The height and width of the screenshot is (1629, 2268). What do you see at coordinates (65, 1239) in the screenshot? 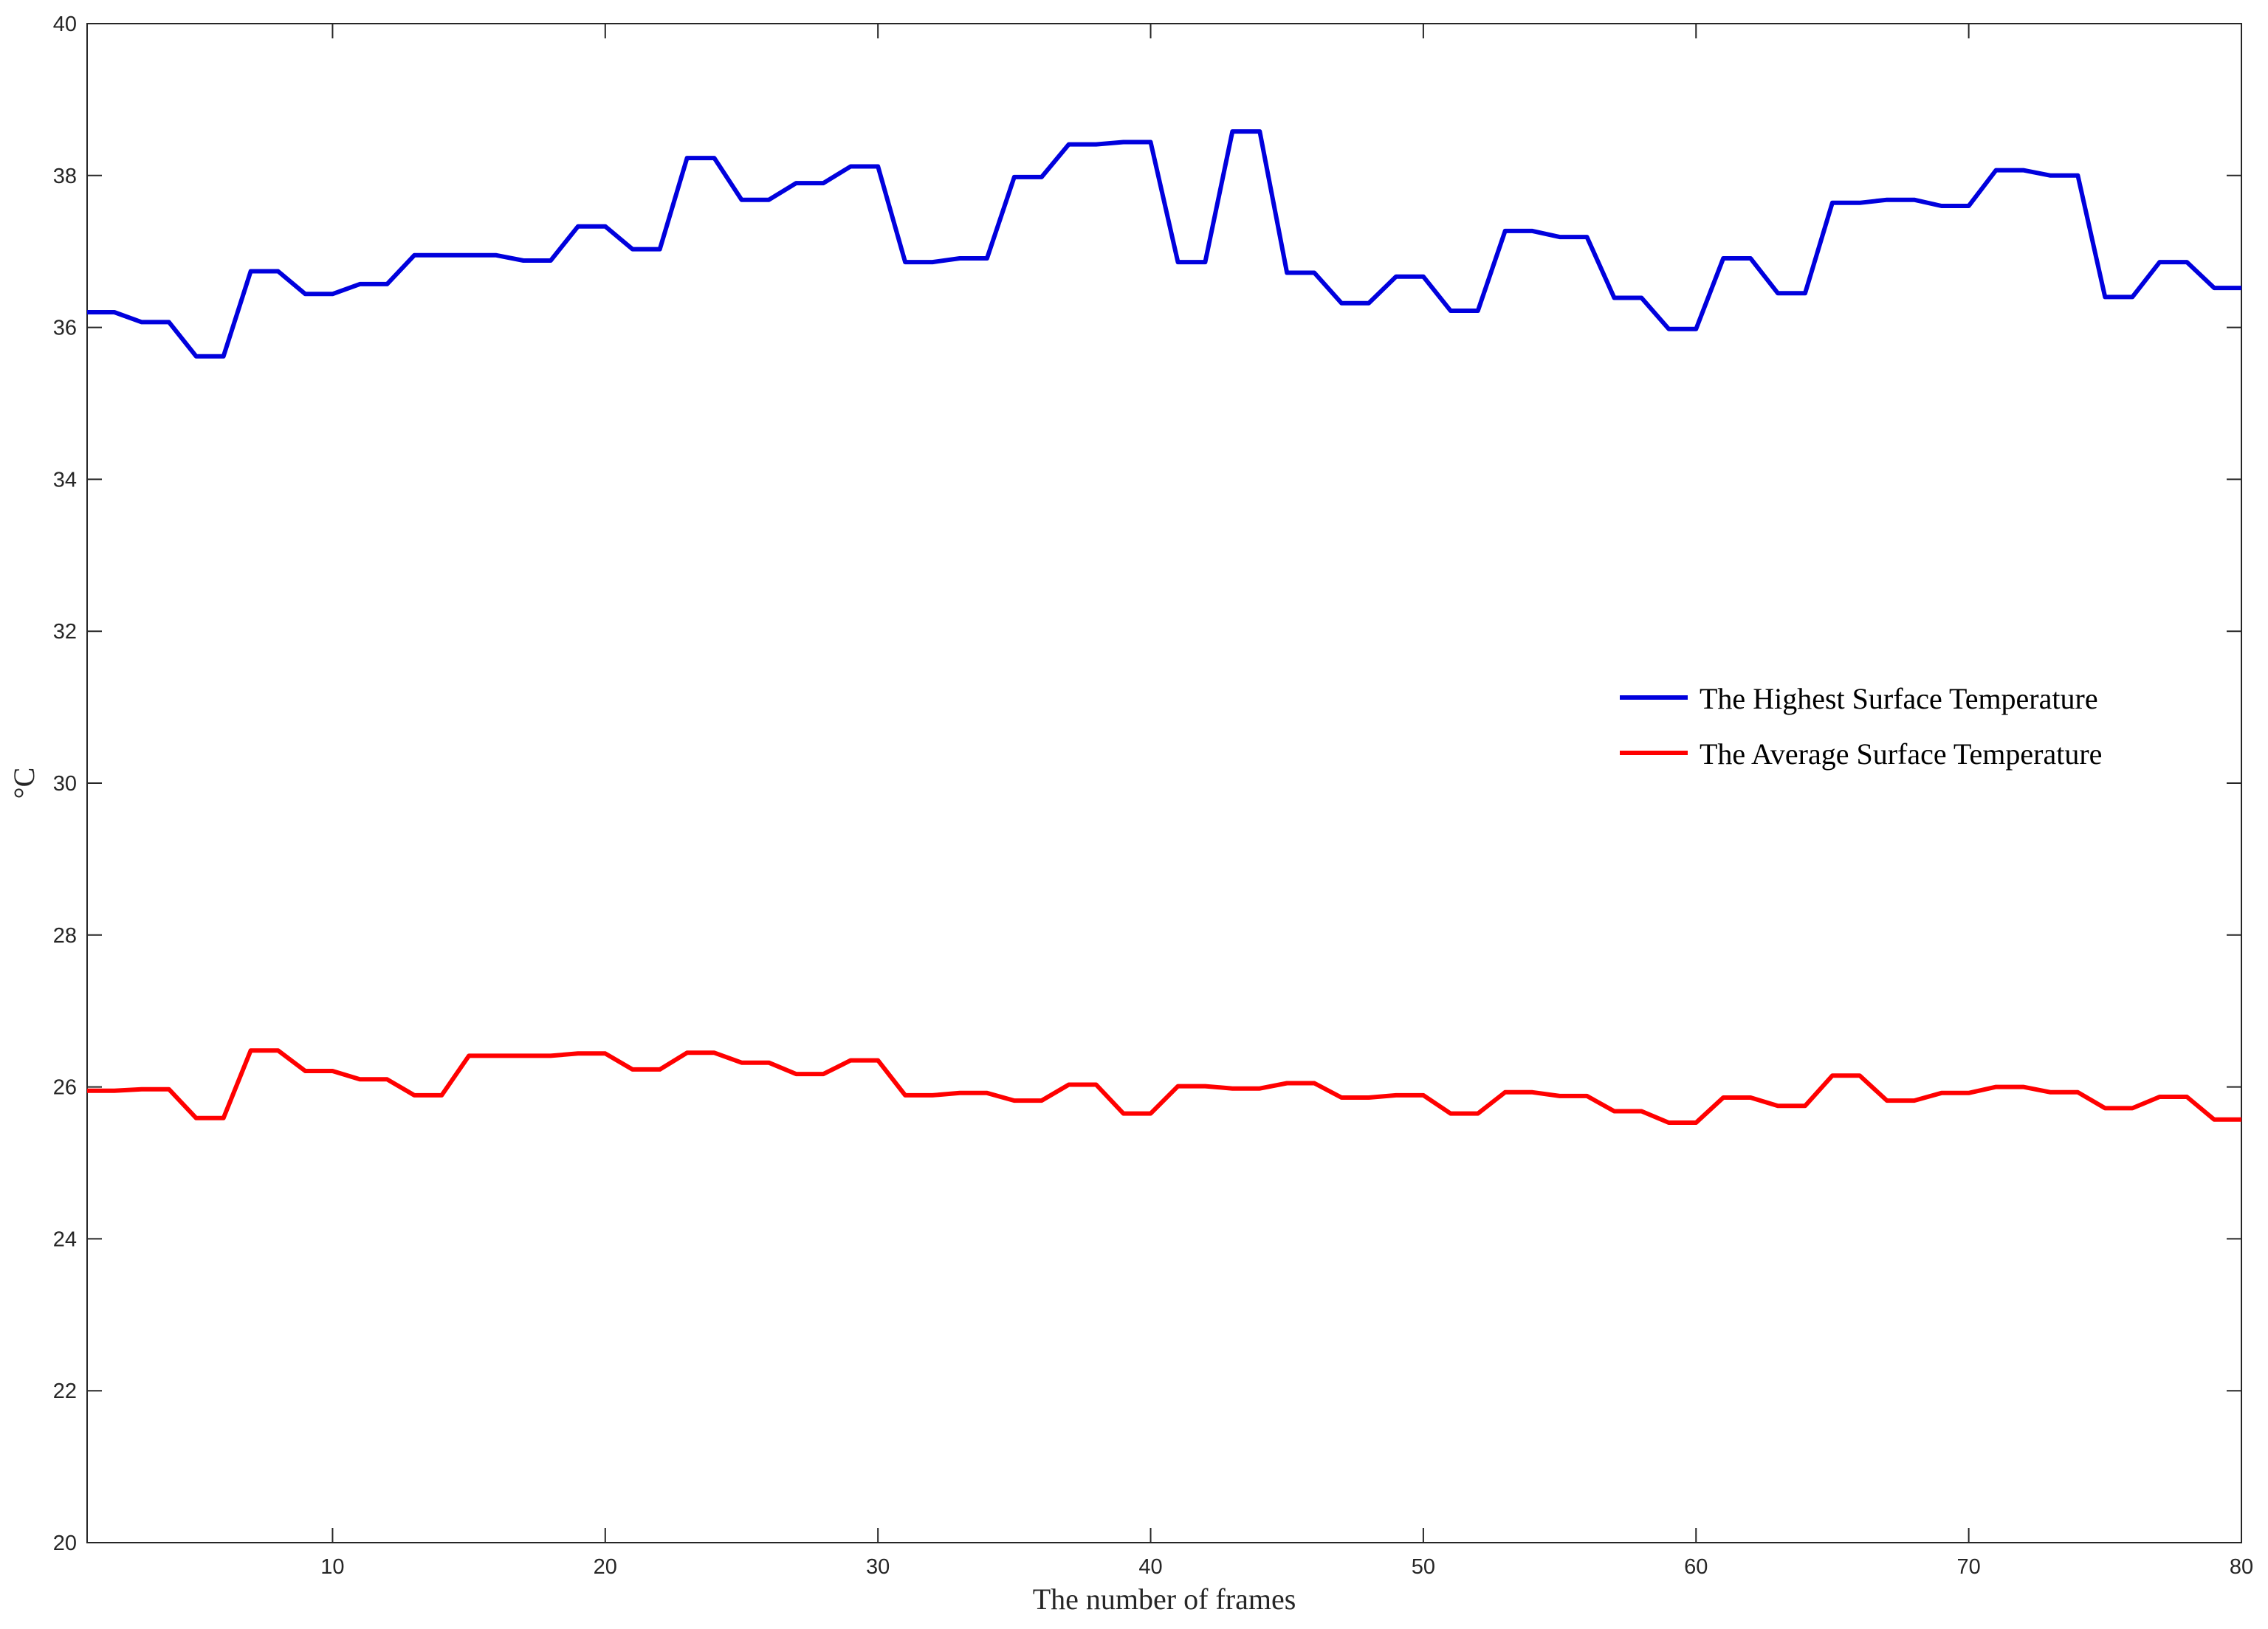
I see `y-tick-label: 24` at bounding box center [65, 1239].